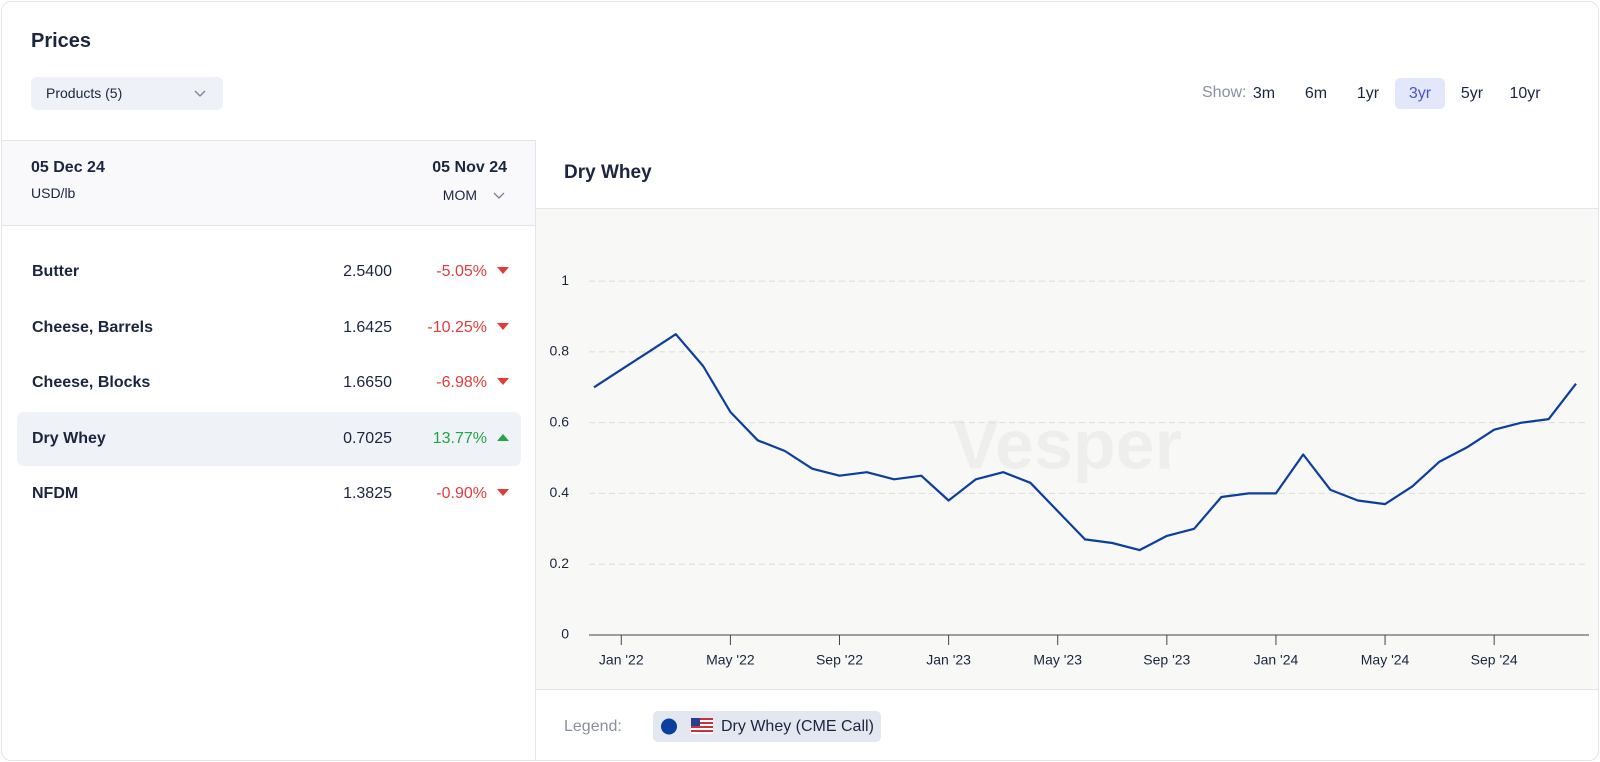 The image size is (1600, 762). I want to click on x-tick-label: May '24, so click(1385, 660).